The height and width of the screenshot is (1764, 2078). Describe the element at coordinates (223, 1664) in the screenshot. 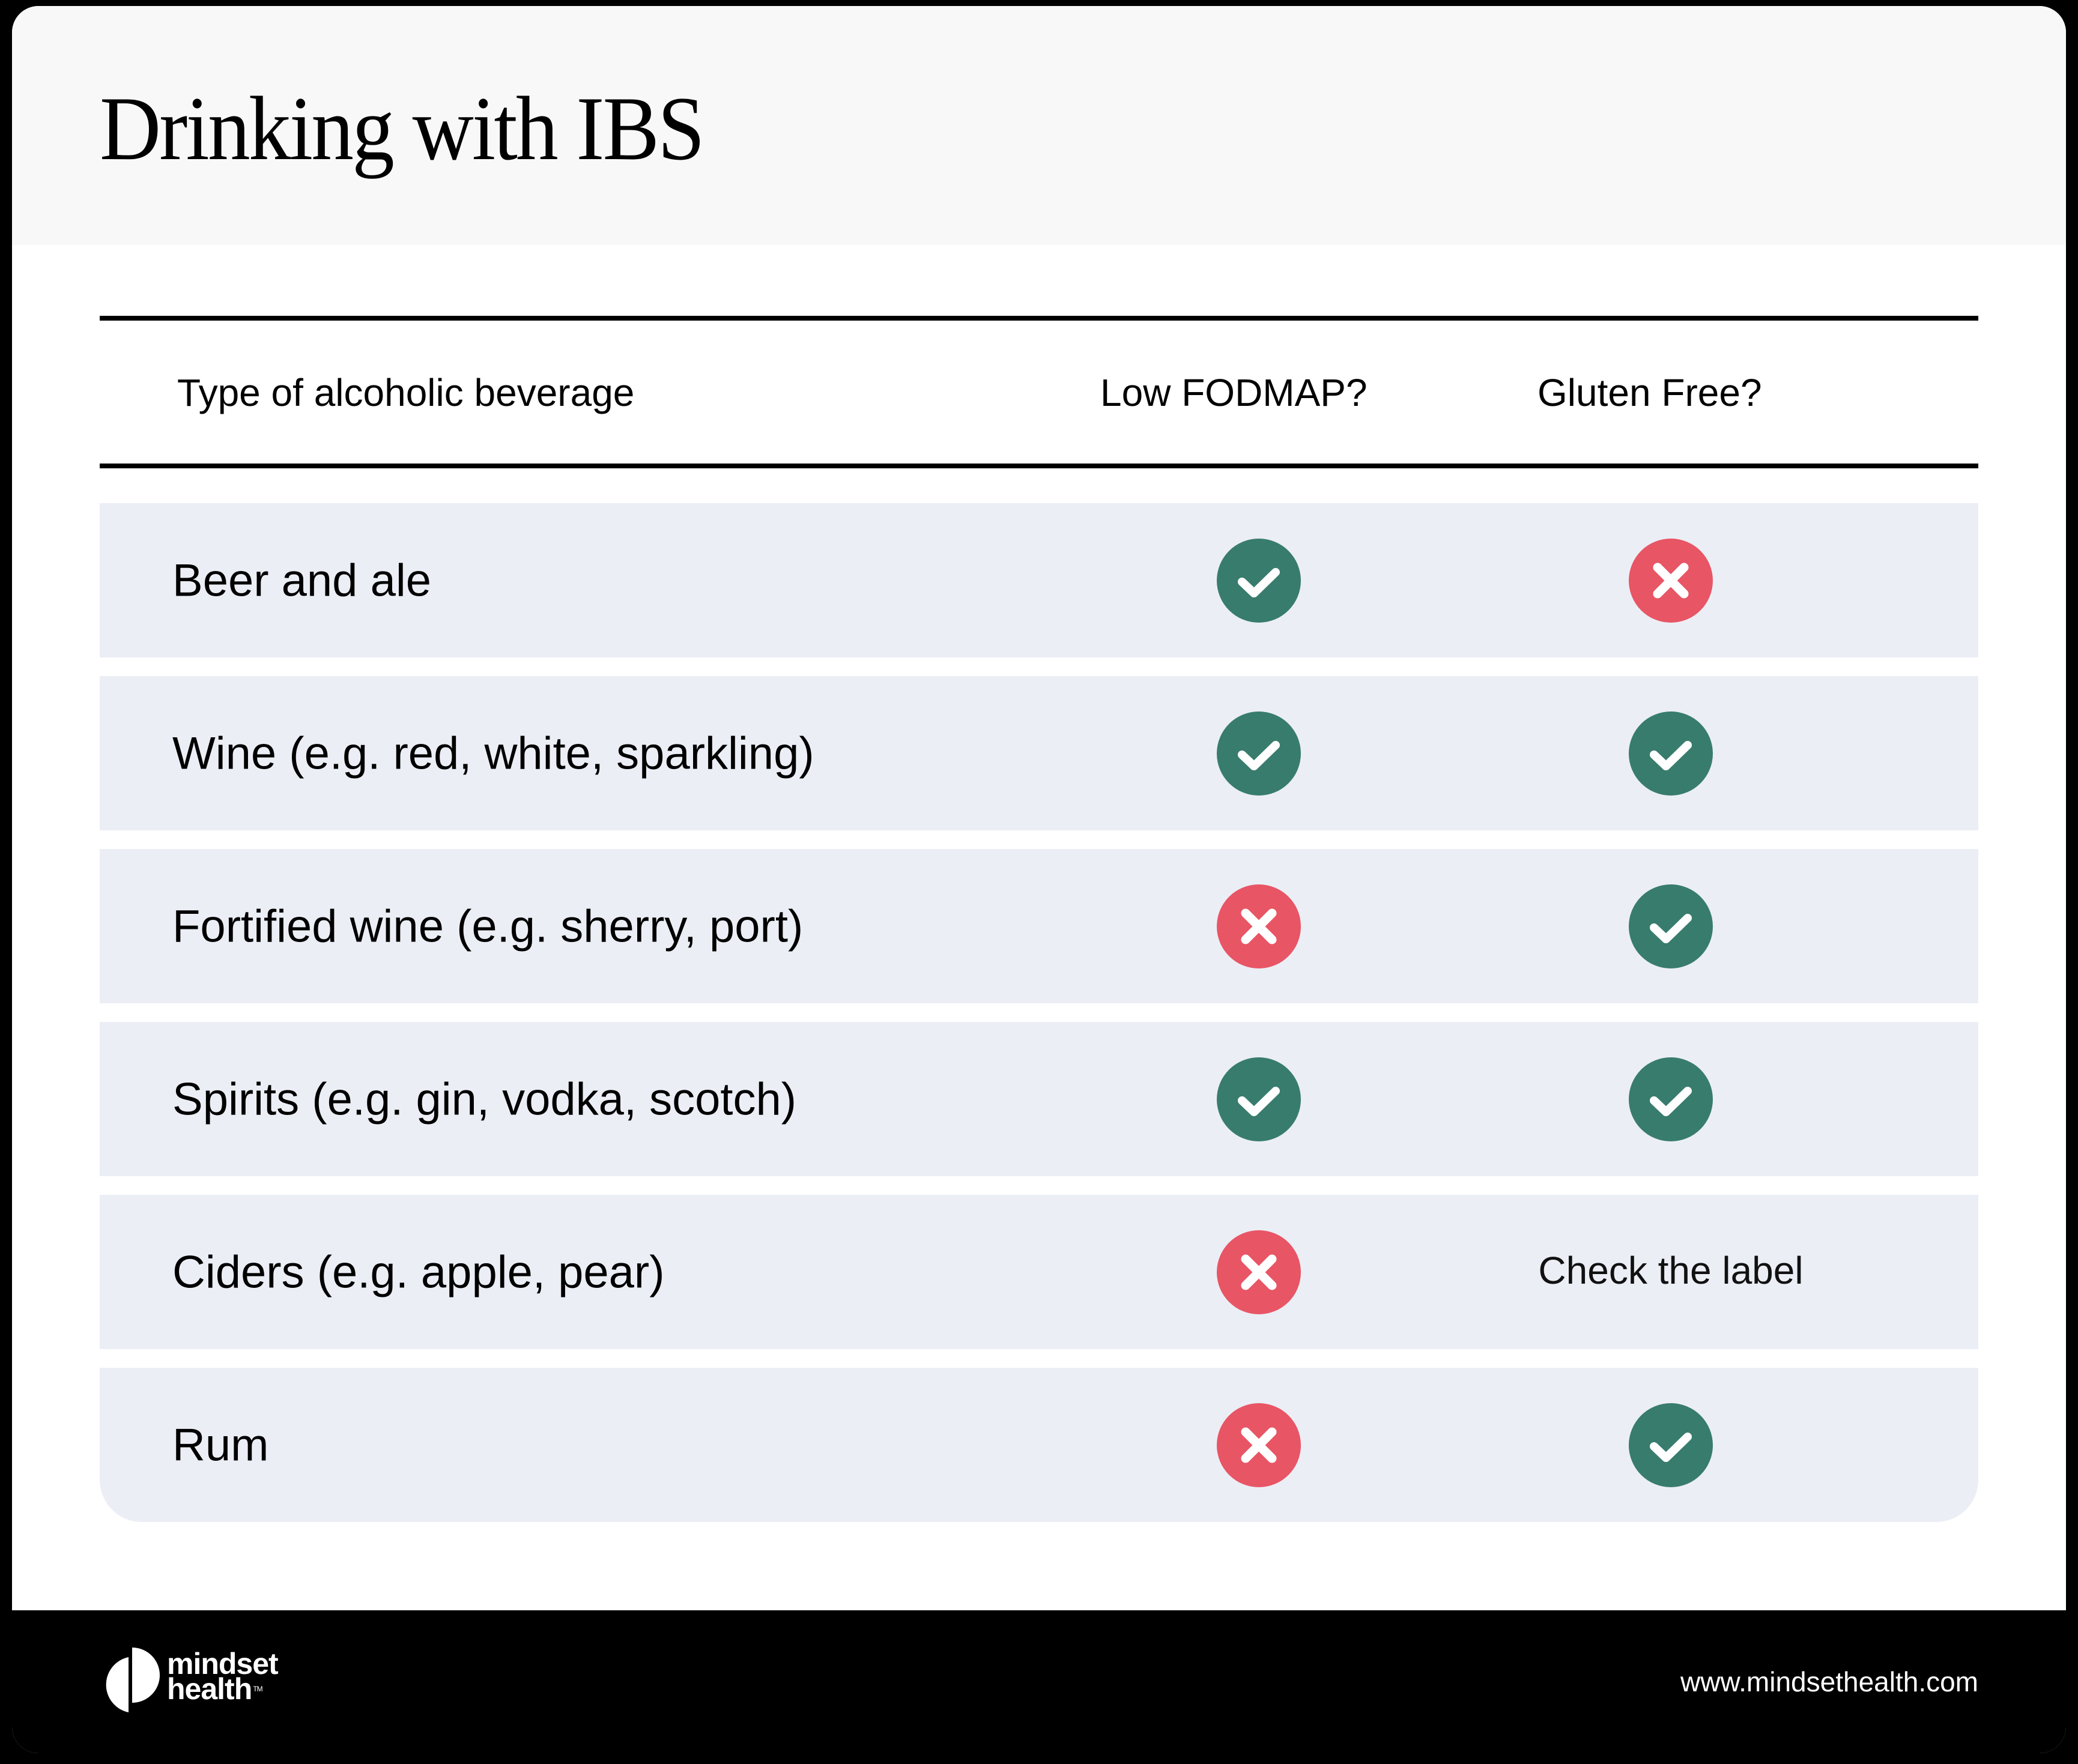

I see `brand-line-1: mindset` at that location.